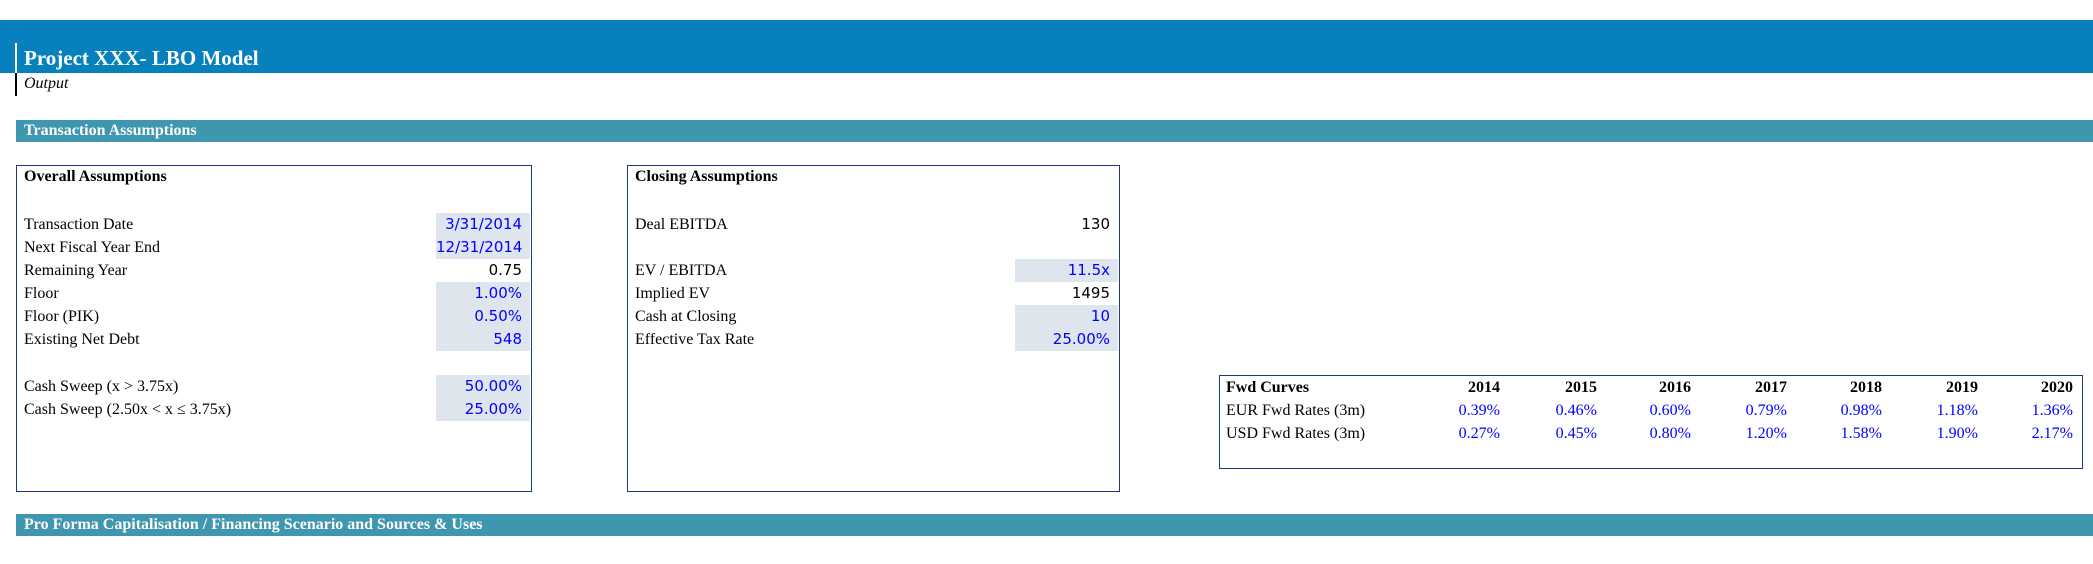  What do you see at coordinates (483, 247) in the screenshot?
I see `overall-row-value: 12/31/2014` at bounding box center [483, 247].